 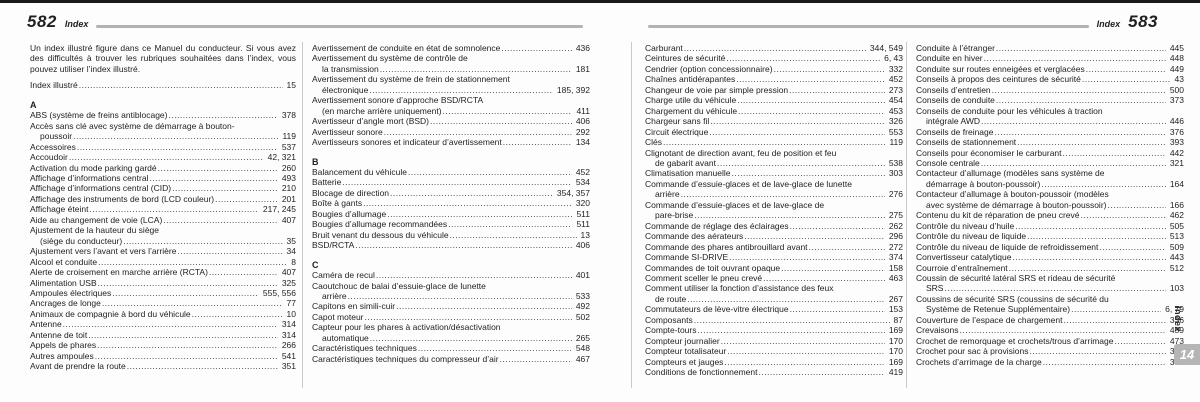 What do you see at coordinates (81, 240) in the screenshot?
I see `entry-label: (siège du conducteur)` at bounding box center [81, 240].